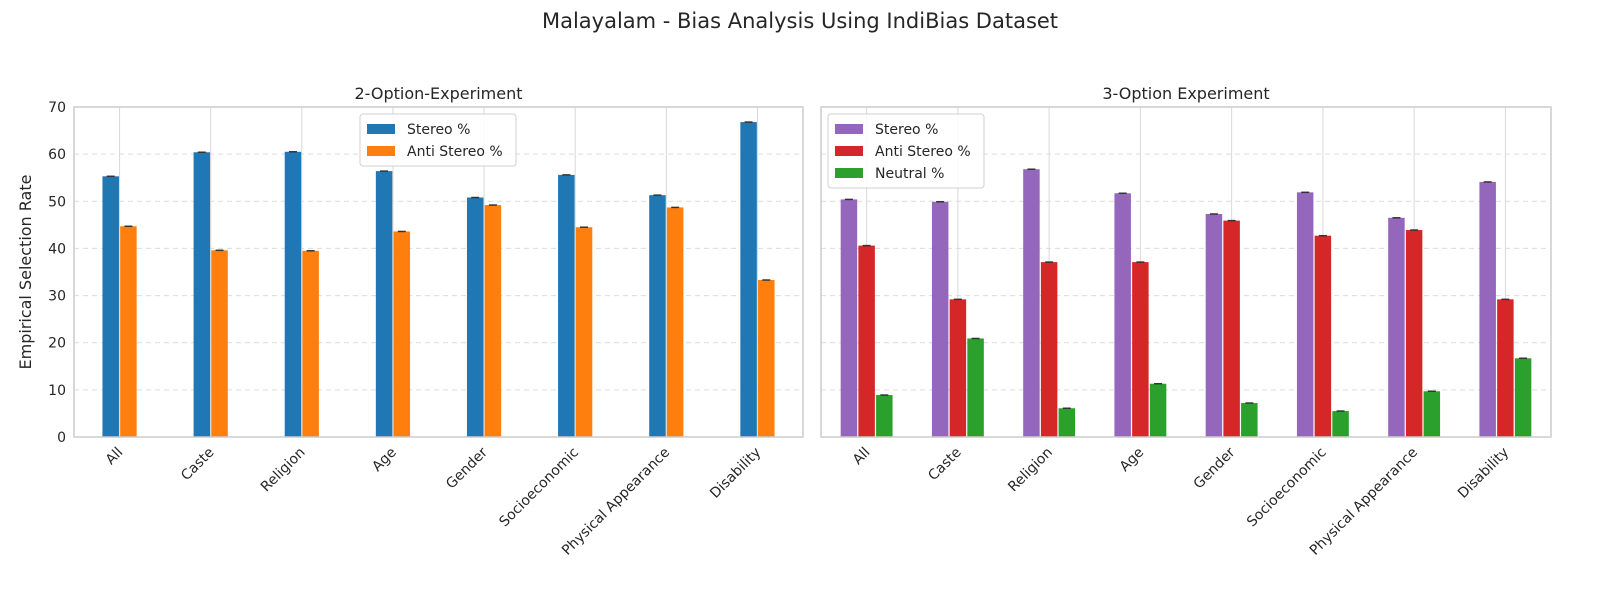 The height and width of the screenshot is (604, 1600). I want to click on y-tick-label: 30, so click(57, 297).